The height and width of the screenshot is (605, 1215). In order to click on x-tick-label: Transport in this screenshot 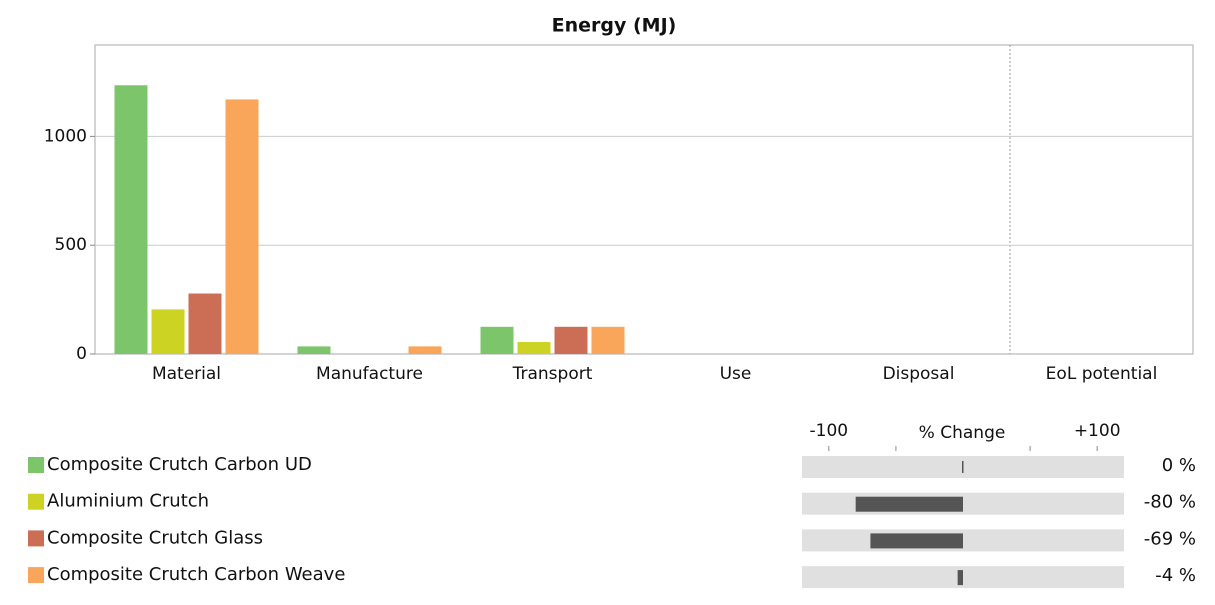, I will do `click(552, 374)`.